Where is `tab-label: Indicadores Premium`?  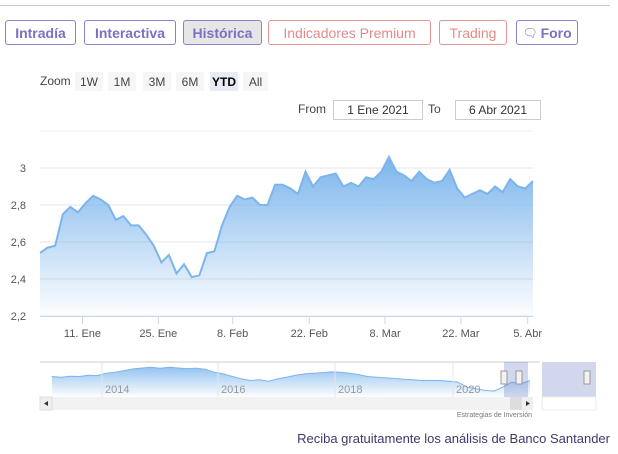 tab-label: Indicadores Premium is located at coordinates (349, 32).